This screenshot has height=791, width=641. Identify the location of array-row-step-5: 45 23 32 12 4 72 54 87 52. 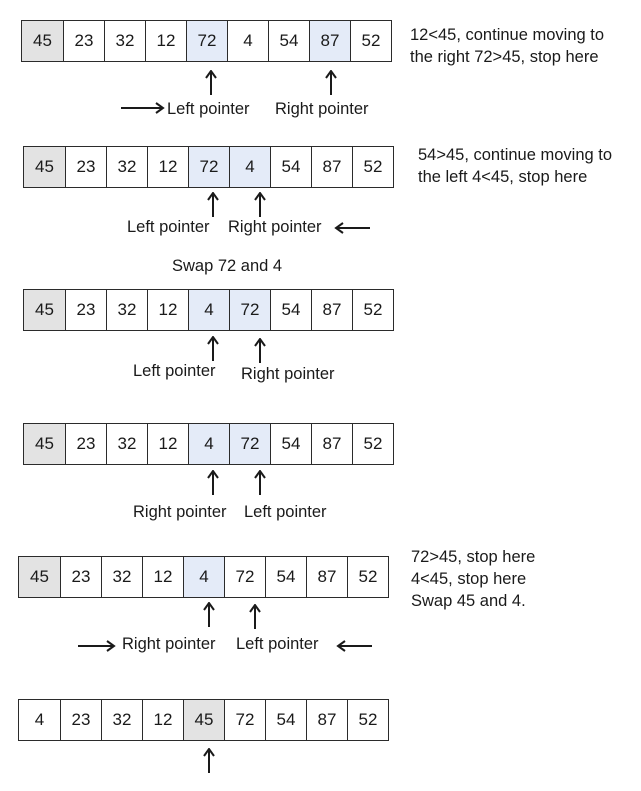
(203, 577).